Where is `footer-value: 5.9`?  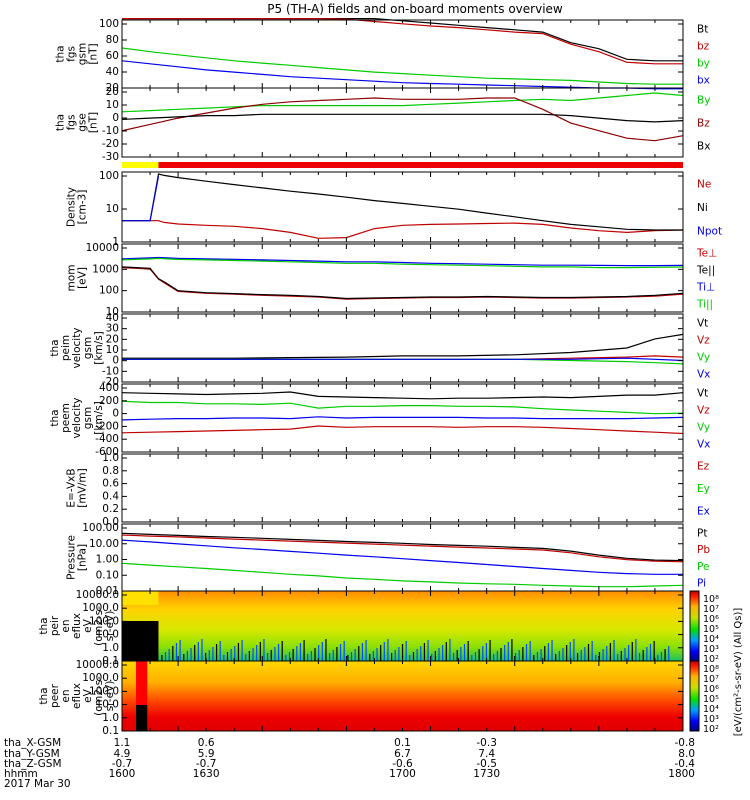
footer-value: 5.9 is located at coordinates (206, 754).